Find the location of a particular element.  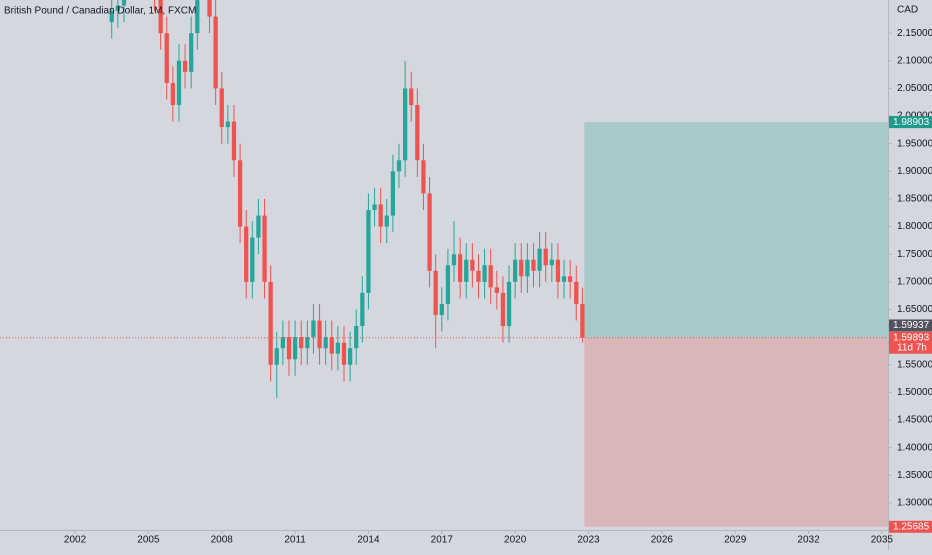

y-tick-label: 1.55000 is located at coordinates (914, 364).